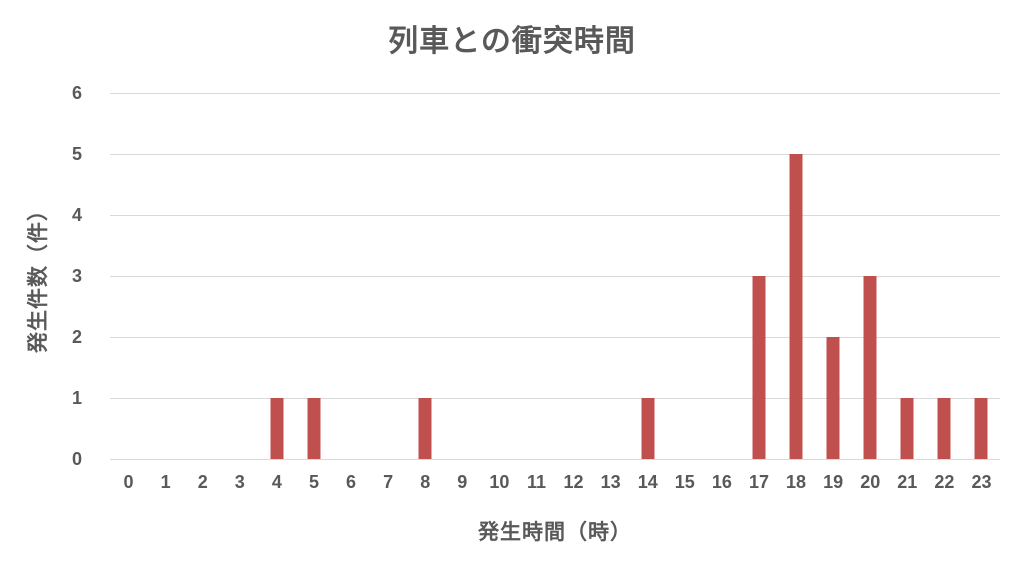 This screenshot has width=1024, height=576. I want to click on x-tick-label: 10, so click(499, 482).